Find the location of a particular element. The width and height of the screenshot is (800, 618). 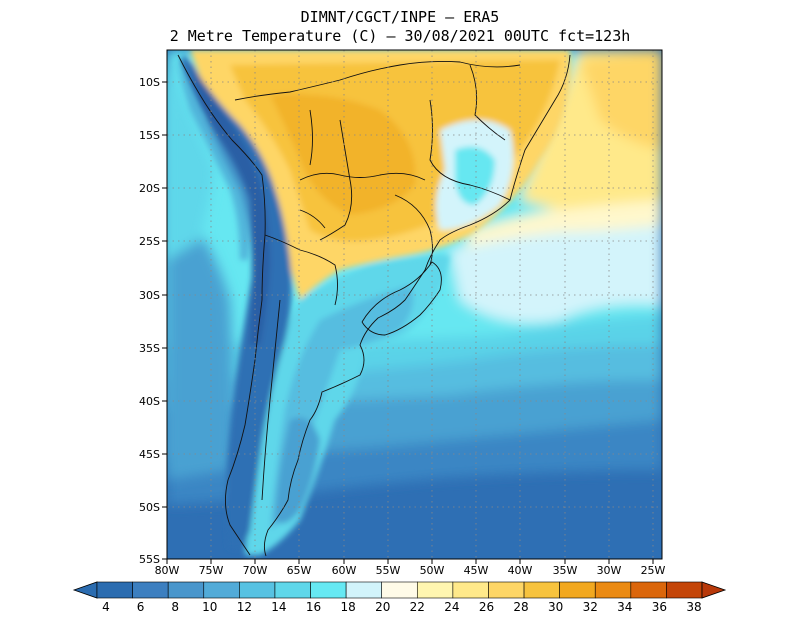

colorbar-label: 12 is located at coordinates (244, 607).